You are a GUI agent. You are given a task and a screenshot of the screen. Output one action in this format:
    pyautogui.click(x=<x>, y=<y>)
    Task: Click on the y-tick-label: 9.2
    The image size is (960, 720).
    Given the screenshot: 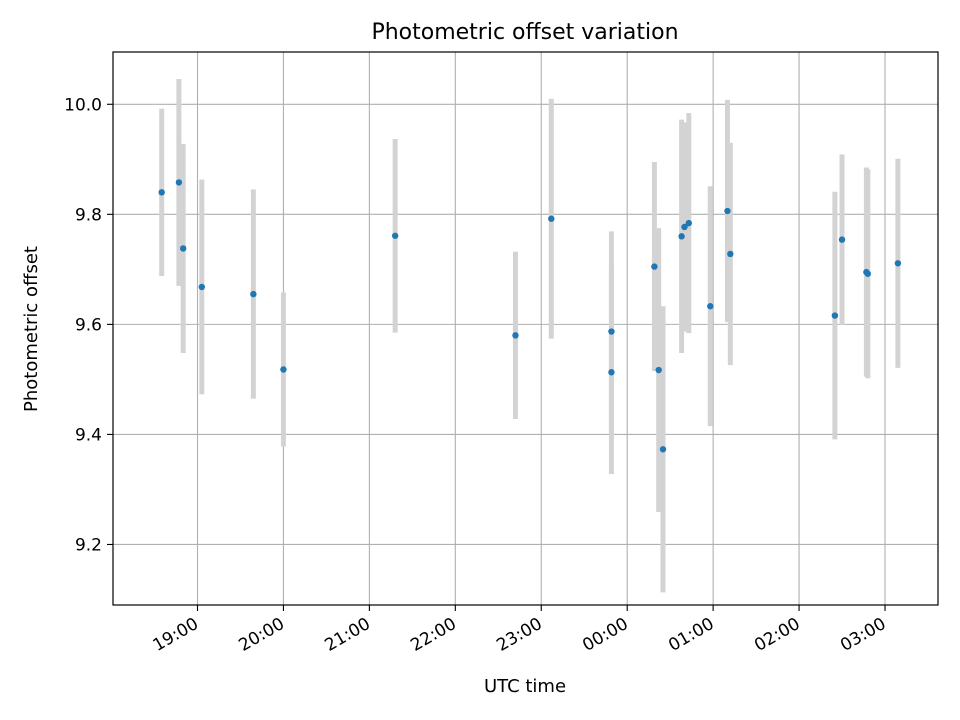 What is the action you would take?
    pyautogui.click(x=88, y=545)
    